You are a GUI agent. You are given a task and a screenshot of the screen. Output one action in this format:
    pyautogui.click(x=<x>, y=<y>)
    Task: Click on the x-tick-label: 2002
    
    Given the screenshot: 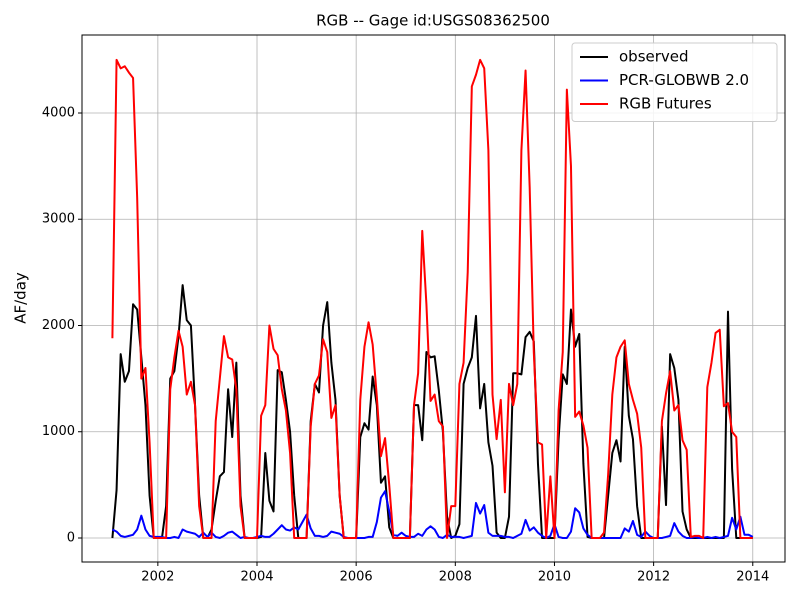 What is the action you would take?
    pyautogui.click(x=157, y=577)
    